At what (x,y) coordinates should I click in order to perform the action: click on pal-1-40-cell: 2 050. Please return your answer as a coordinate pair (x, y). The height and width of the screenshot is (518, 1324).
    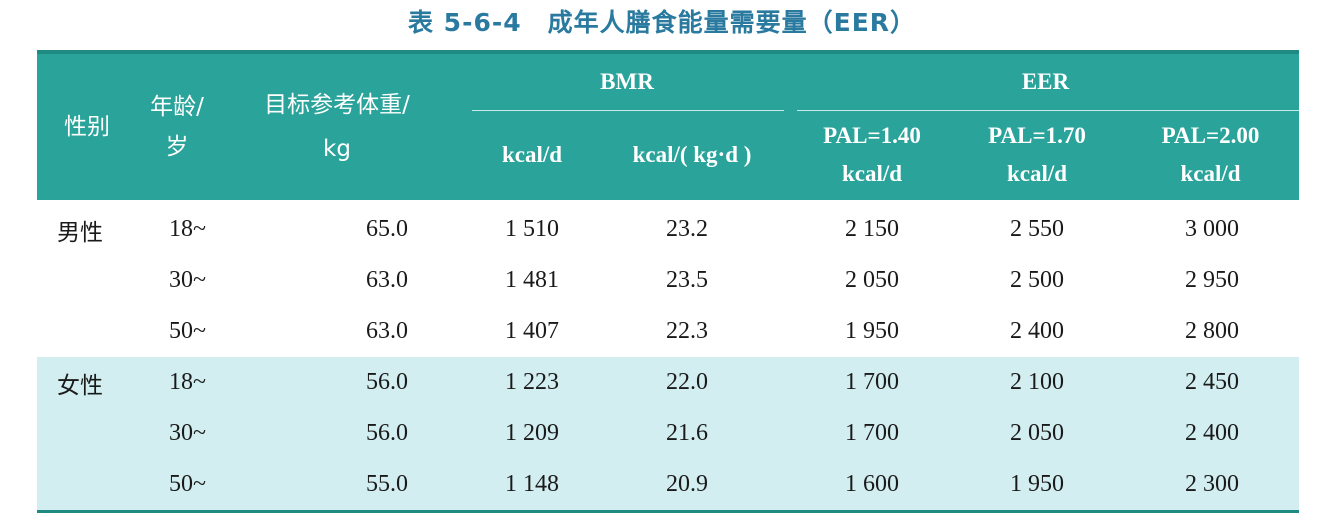
    Looking at the image, I should click on (872, 280).